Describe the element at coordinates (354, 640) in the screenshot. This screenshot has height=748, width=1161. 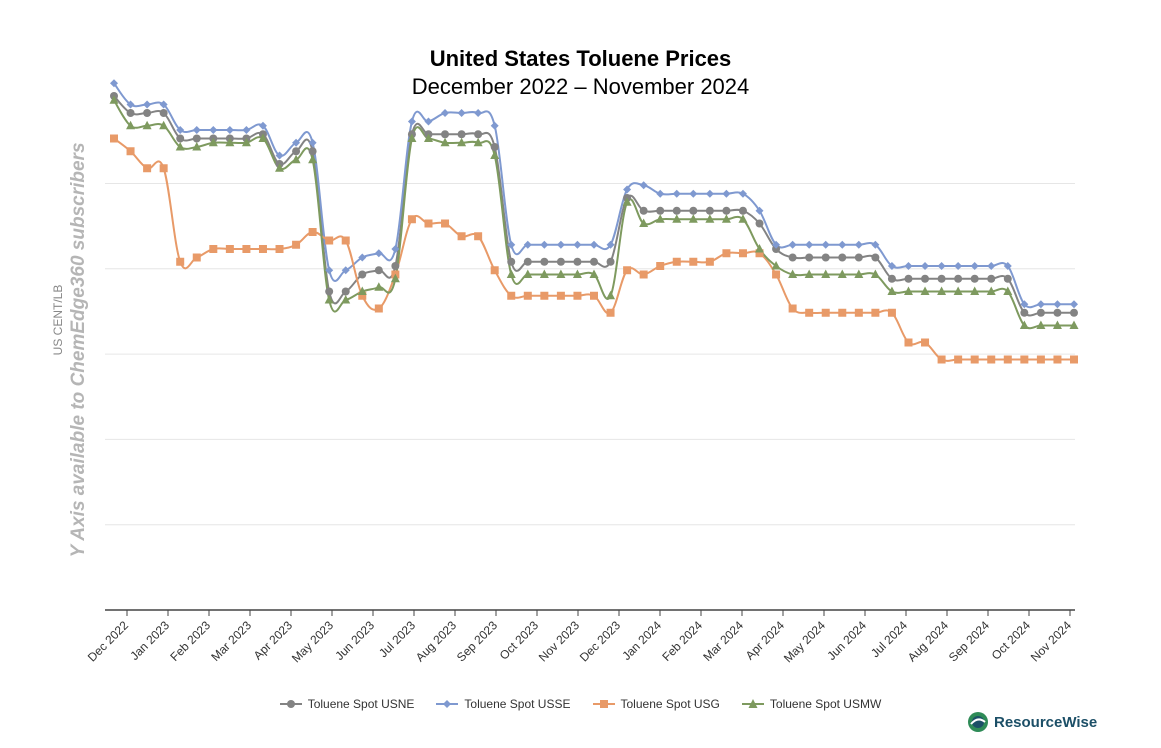
I see `x-tick-label: Jun 2023` at that location.